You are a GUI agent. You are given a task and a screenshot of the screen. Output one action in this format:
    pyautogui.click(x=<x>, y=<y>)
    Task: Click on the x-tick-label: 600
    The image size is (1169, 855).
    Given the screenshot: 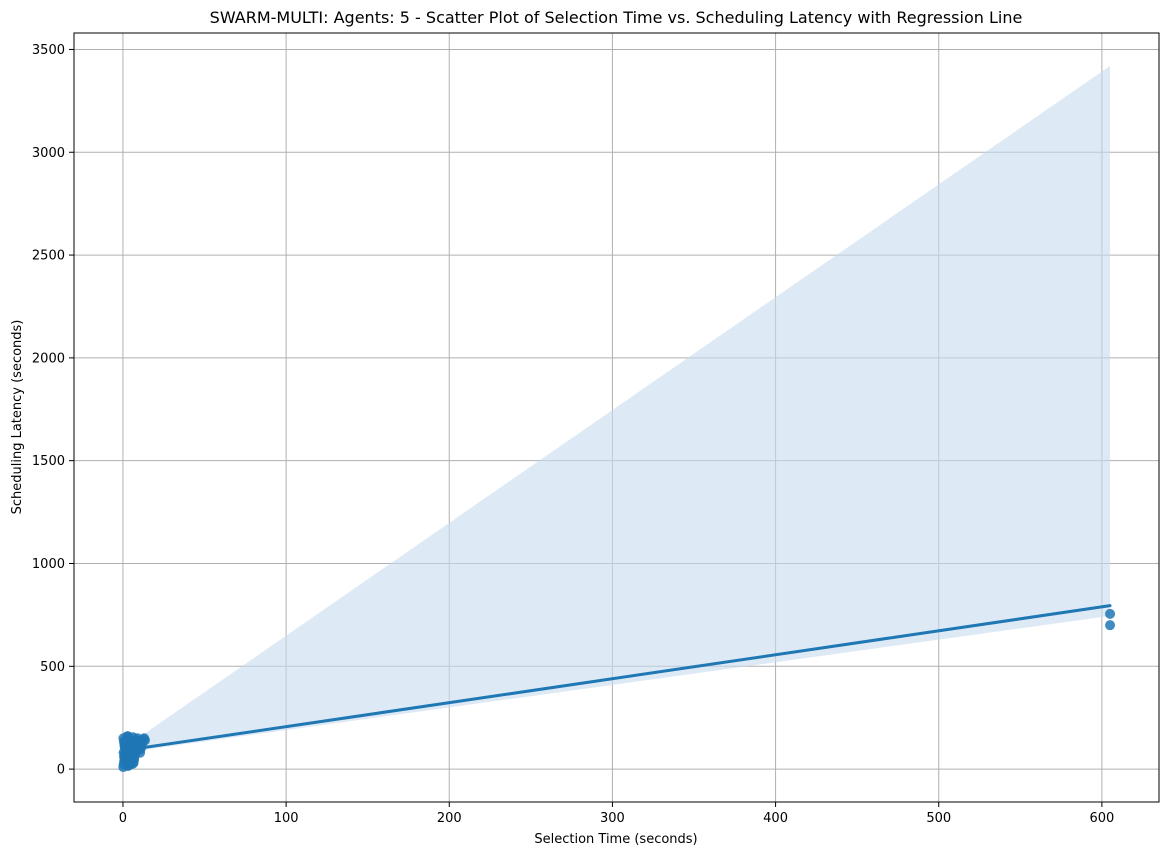 What is the action you would take?
    pyautogui.click(x=1101, y=818)
    